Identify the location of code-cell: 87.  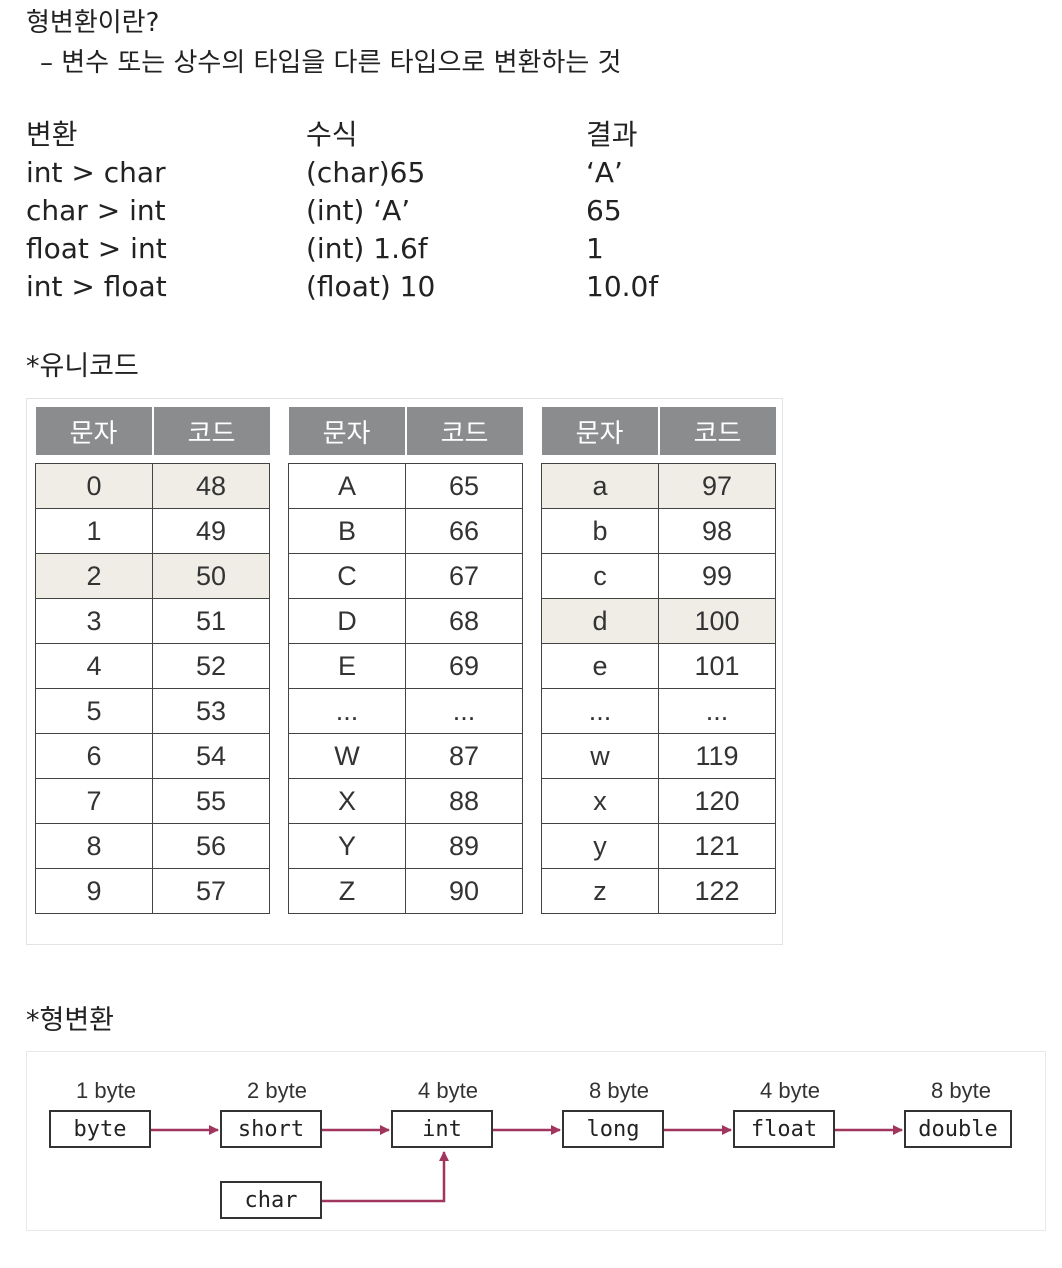
(464, 756).